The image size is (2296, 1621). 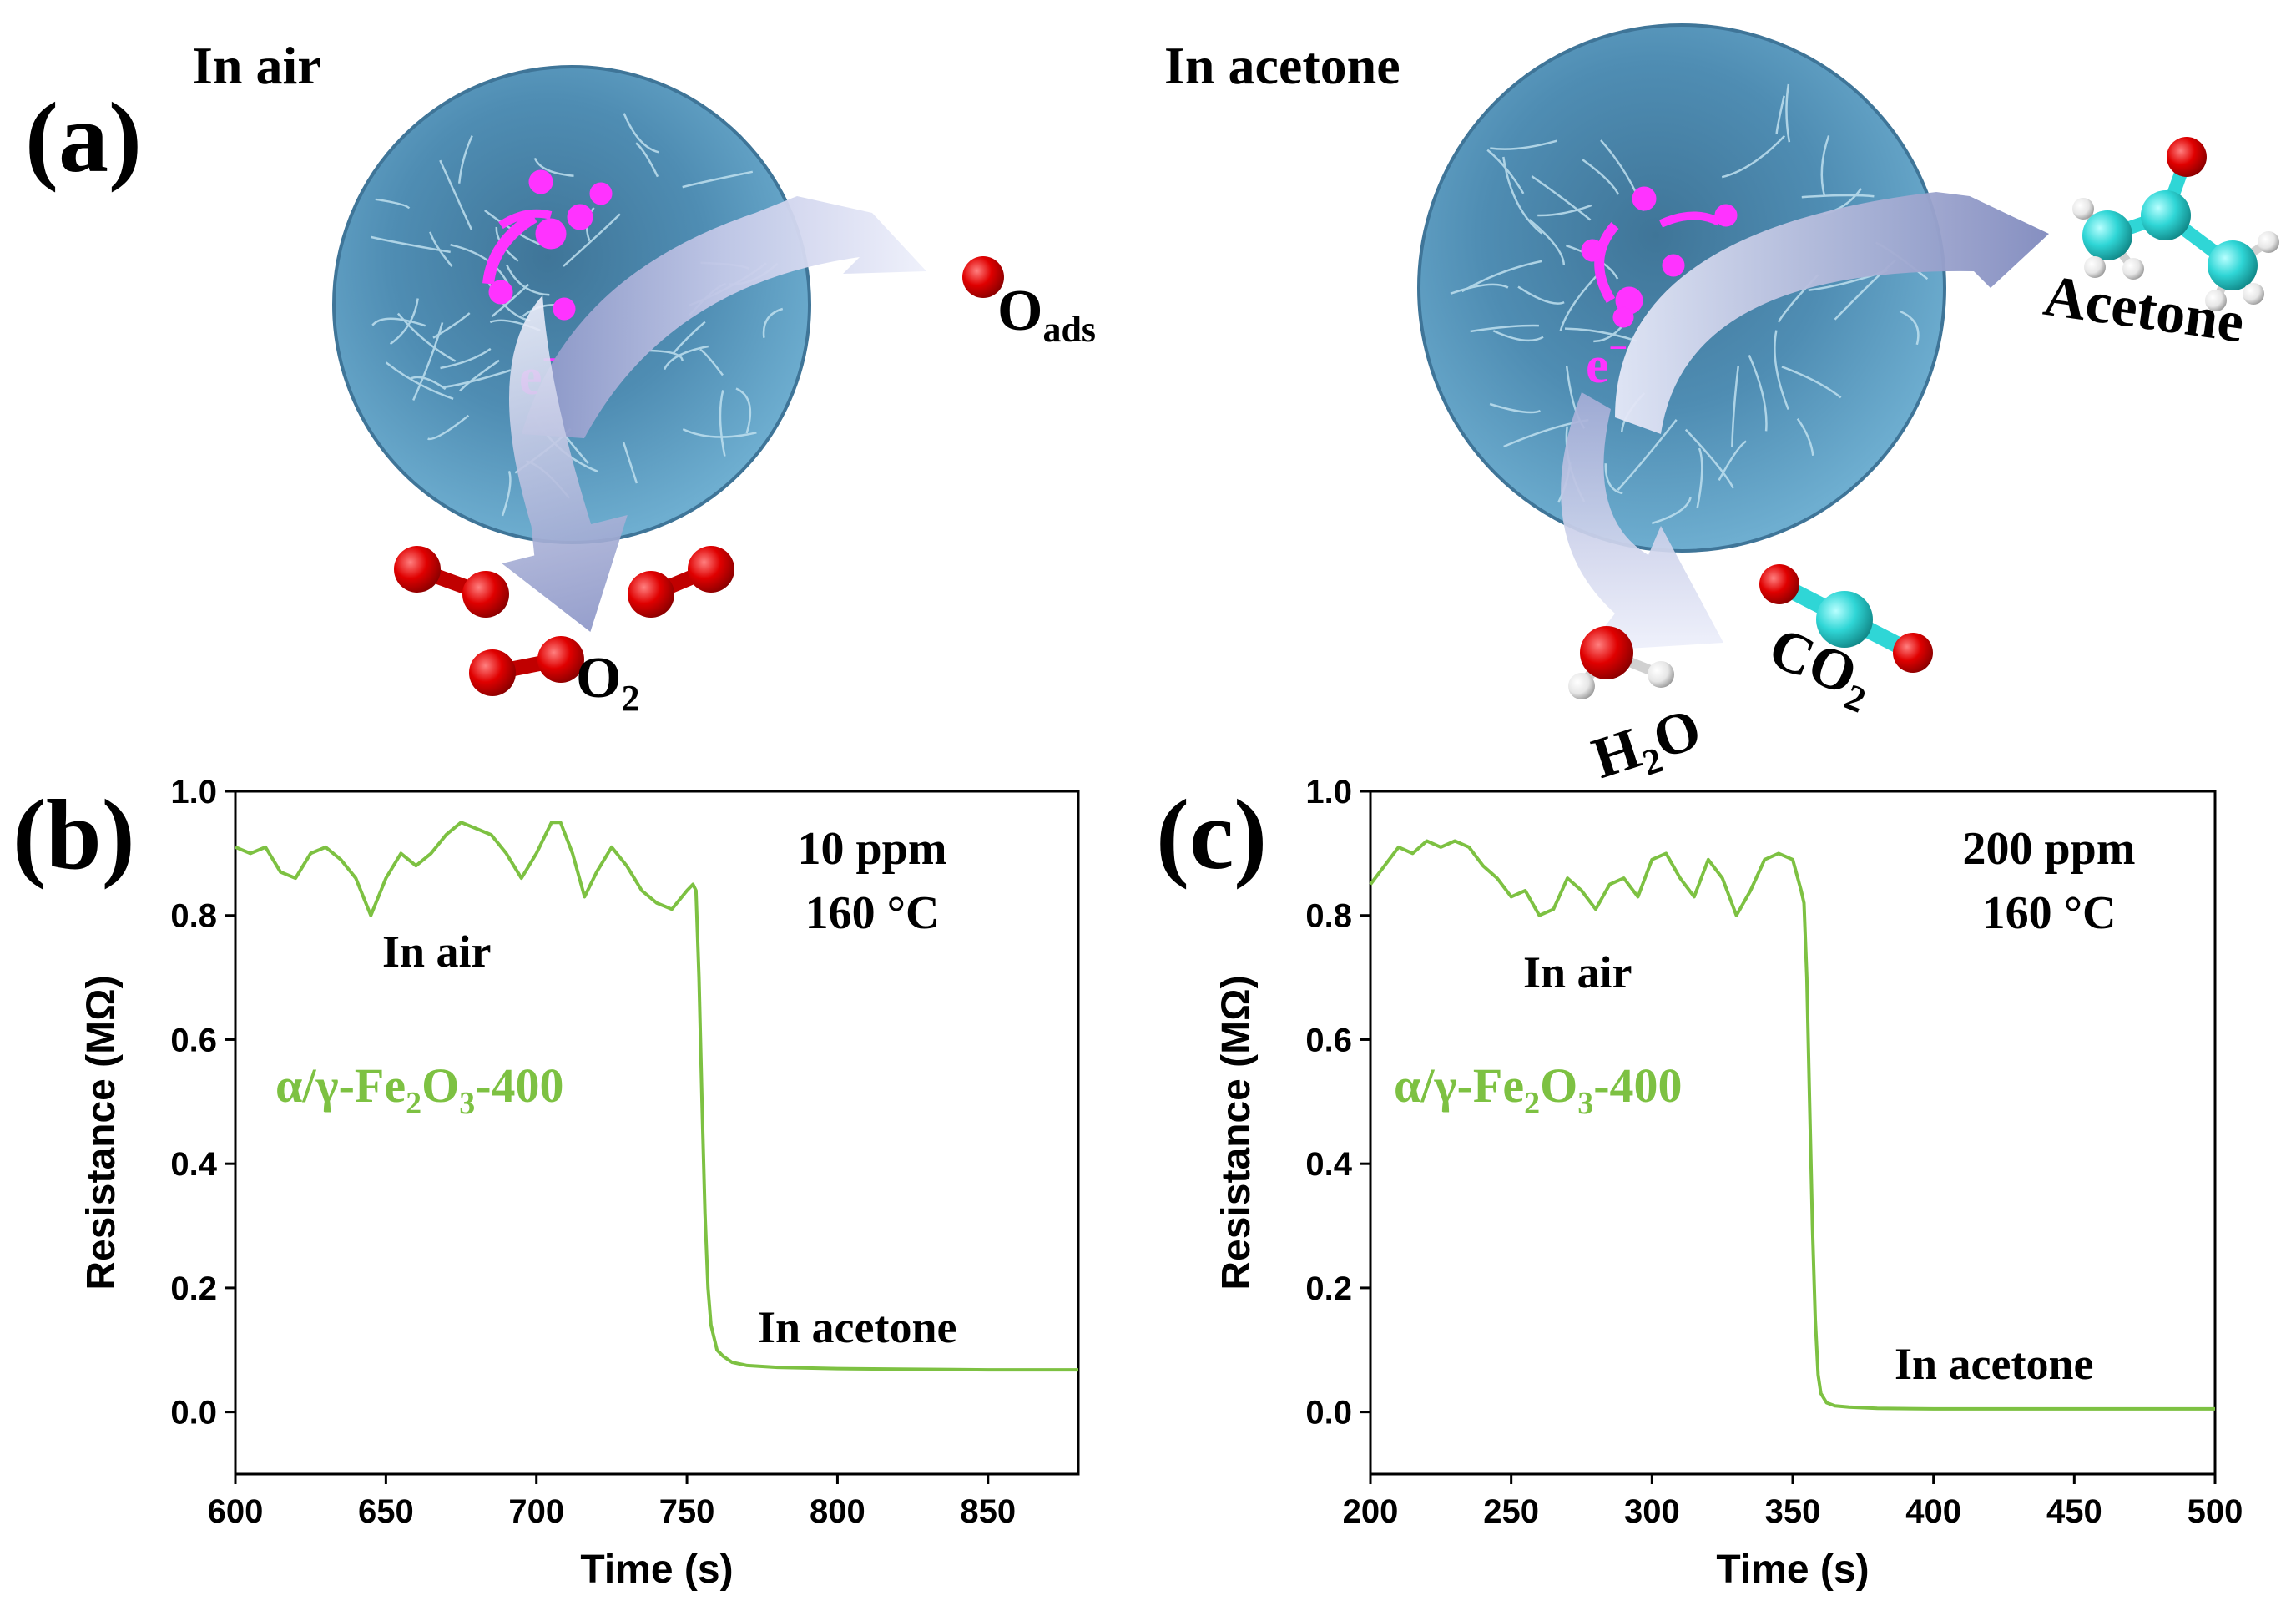 I want to click on electrons-left, so click(x=548, y=245).